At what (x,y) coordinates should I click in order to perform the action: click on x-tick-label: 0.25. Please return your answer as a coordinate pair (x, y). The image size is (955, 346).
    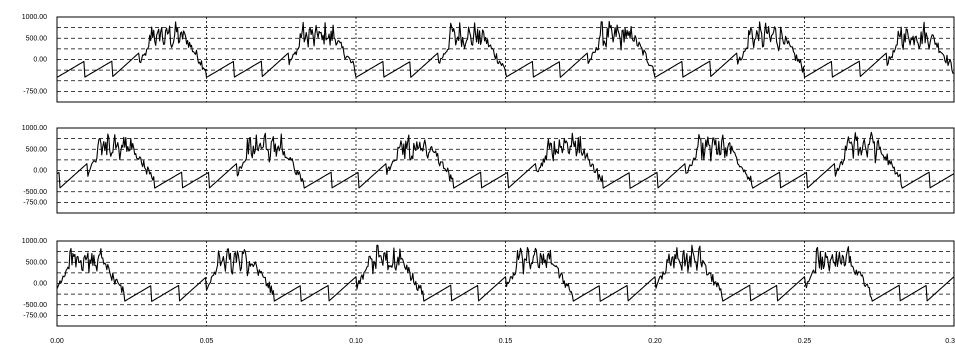
    Looking at the image, I should click on (805, 341).